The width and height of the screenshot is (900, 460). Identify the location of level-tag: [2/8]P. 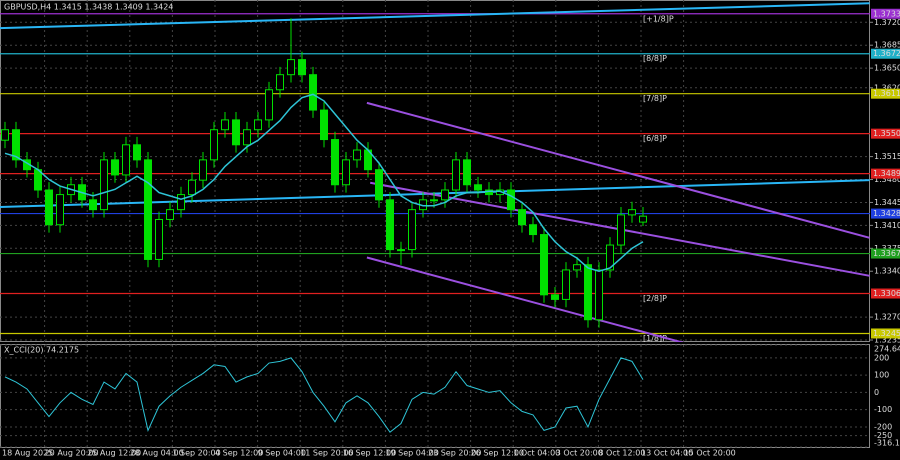
(655, 298).